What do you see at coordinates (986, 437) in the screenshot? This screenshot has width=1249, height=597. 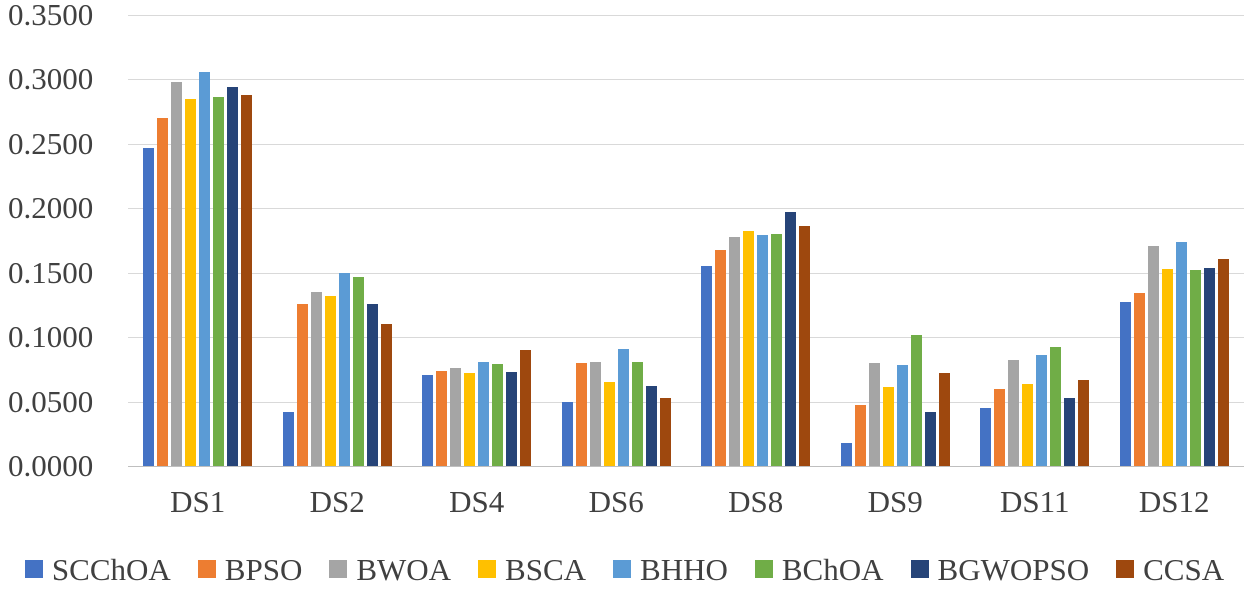 I see `bar-scchoa-ds11` at bounding box center [986, 437].